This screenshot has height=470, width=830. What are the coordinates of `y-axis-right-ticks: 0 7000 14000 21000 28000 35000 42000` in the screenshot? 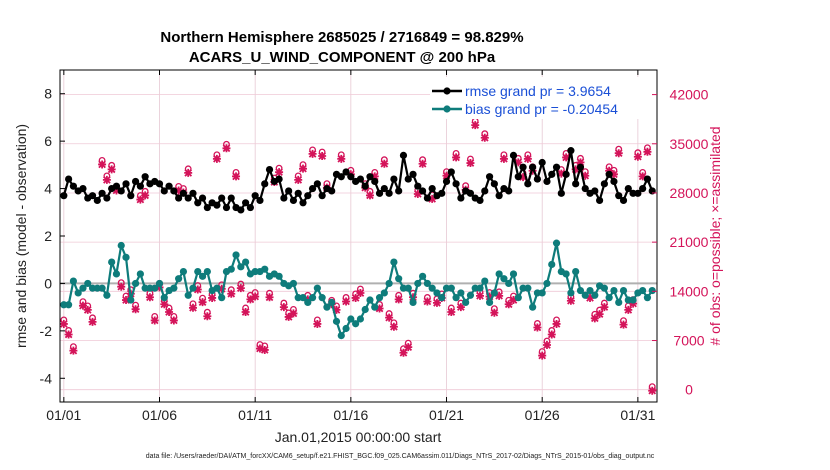 It's located at (680, 242).